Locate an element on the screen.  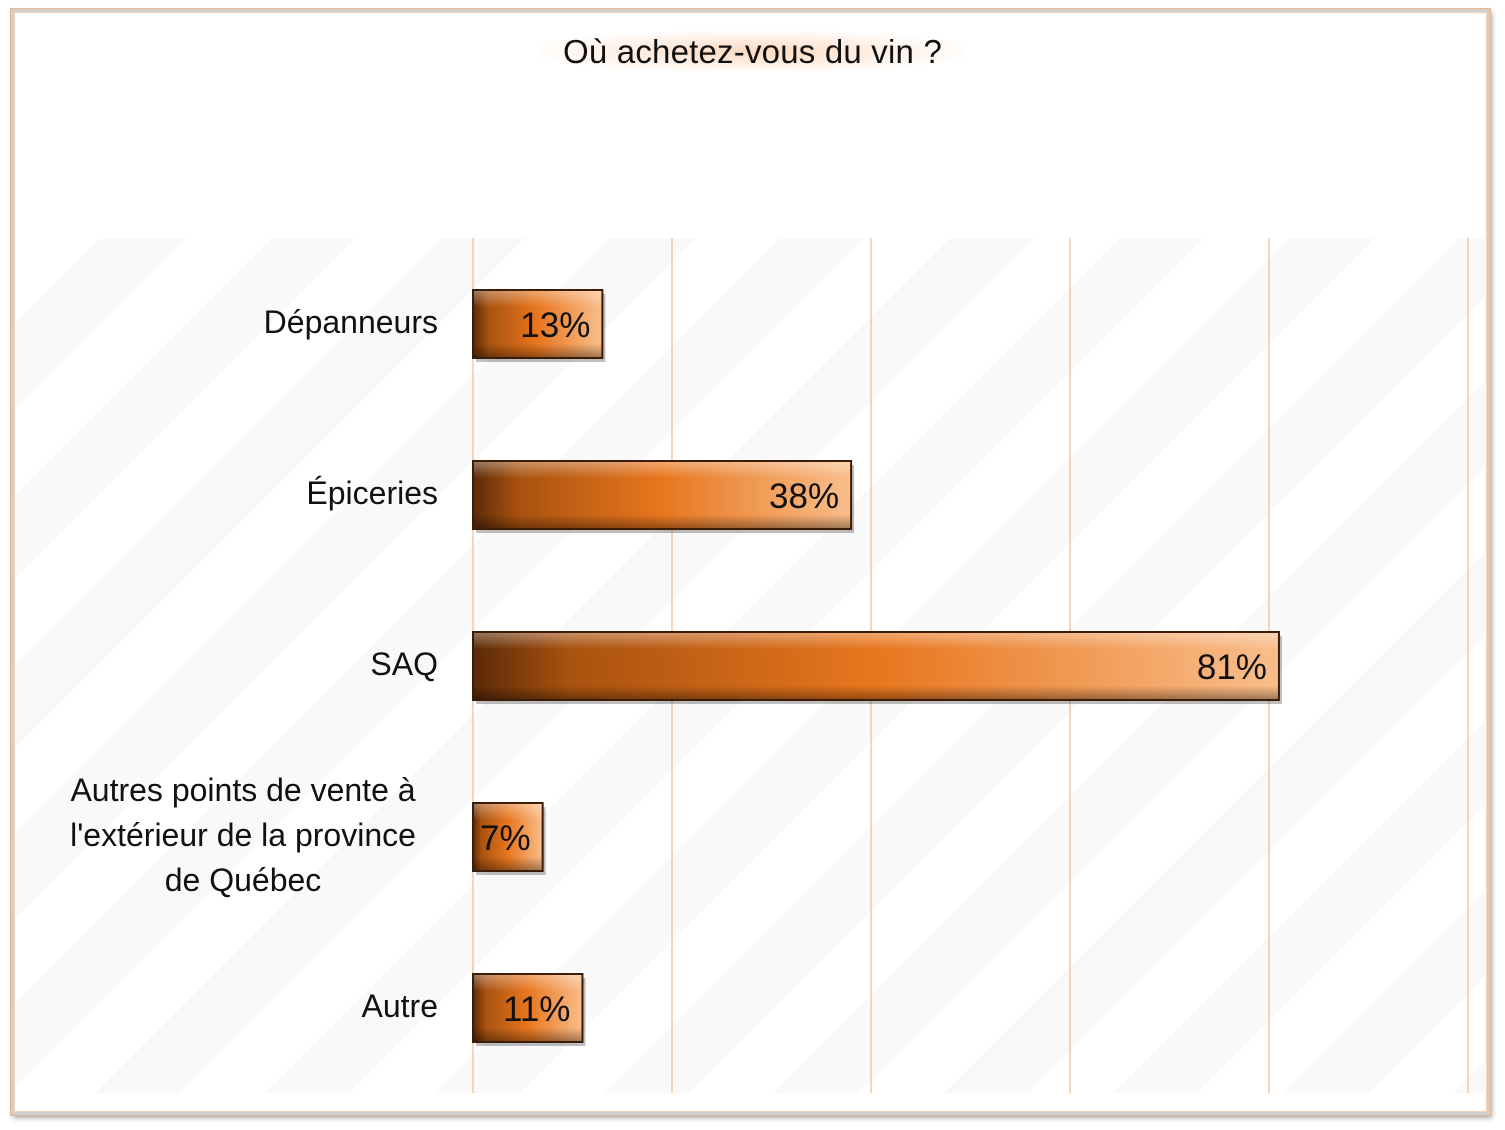
data-label: 13% is located at coordinates (555, 325).